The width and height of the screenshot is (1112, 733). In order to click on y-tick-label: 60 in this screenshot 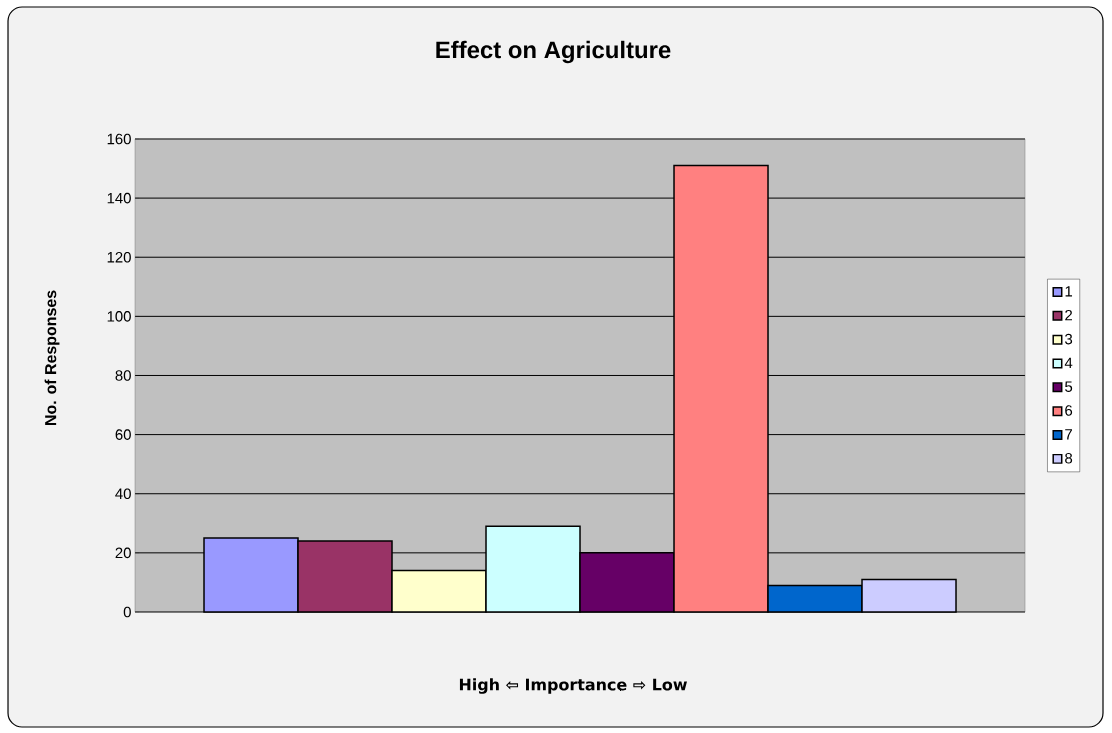, I will do `click(123, 434)`.